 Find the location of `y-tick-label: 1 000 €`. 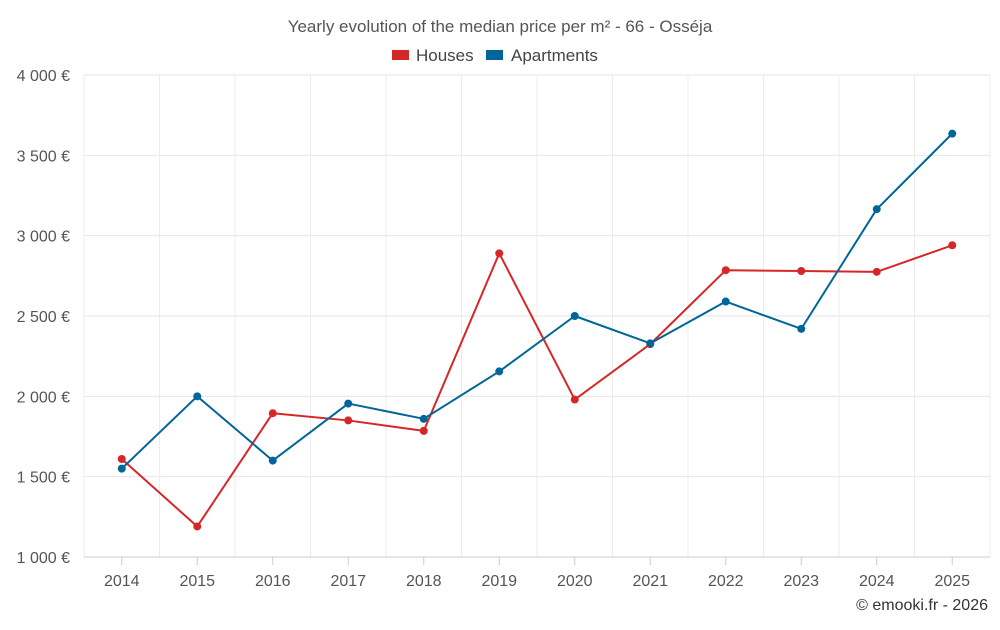

y-tick-label: 1 000 € is located at coordinates (43, 558).